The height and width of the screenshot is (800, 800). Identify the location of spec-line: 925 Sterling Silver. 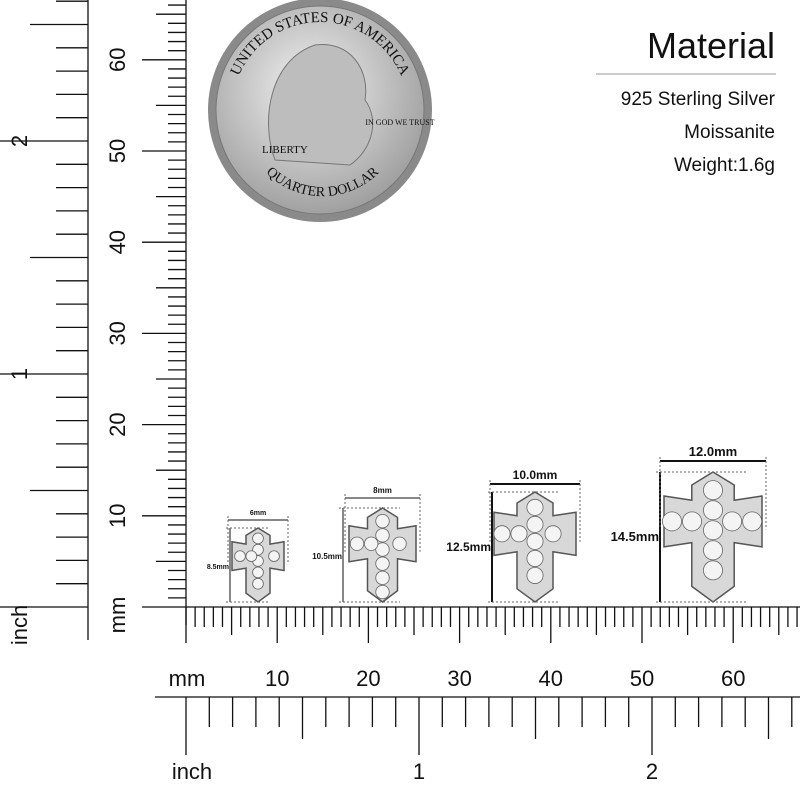
(698, 99).